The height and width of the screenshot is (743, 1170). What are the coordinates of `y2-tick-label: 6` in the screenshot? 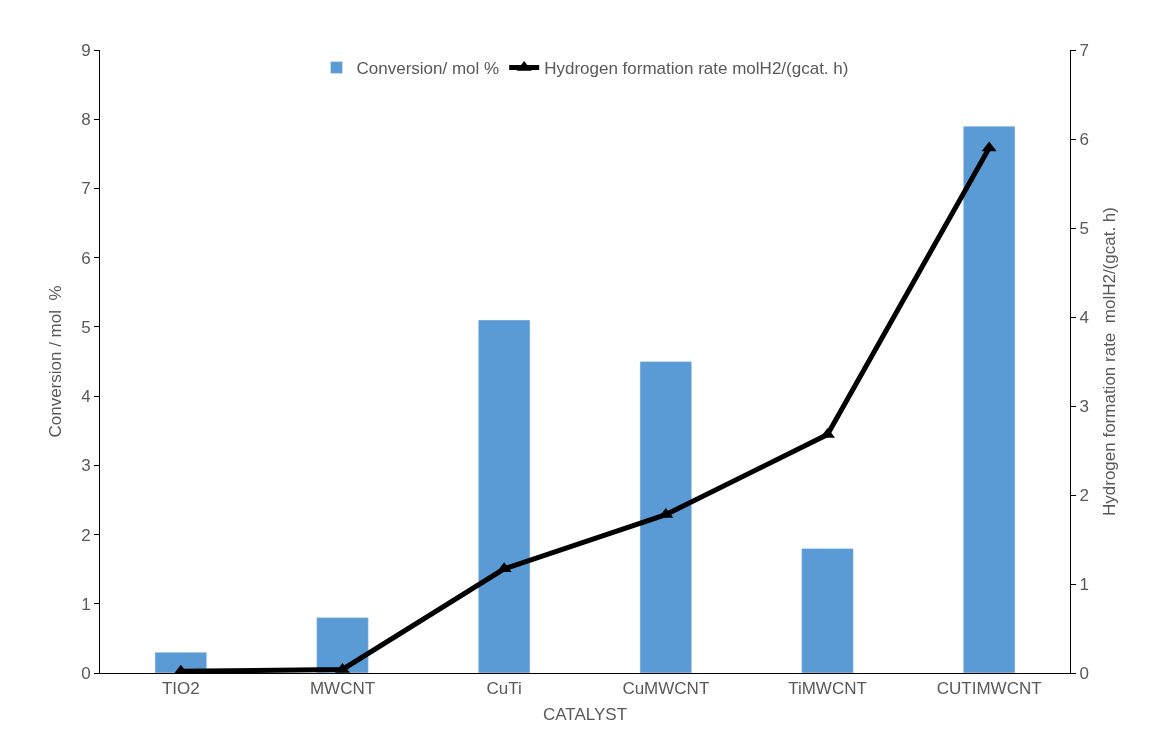 It's located at (1084, 139).